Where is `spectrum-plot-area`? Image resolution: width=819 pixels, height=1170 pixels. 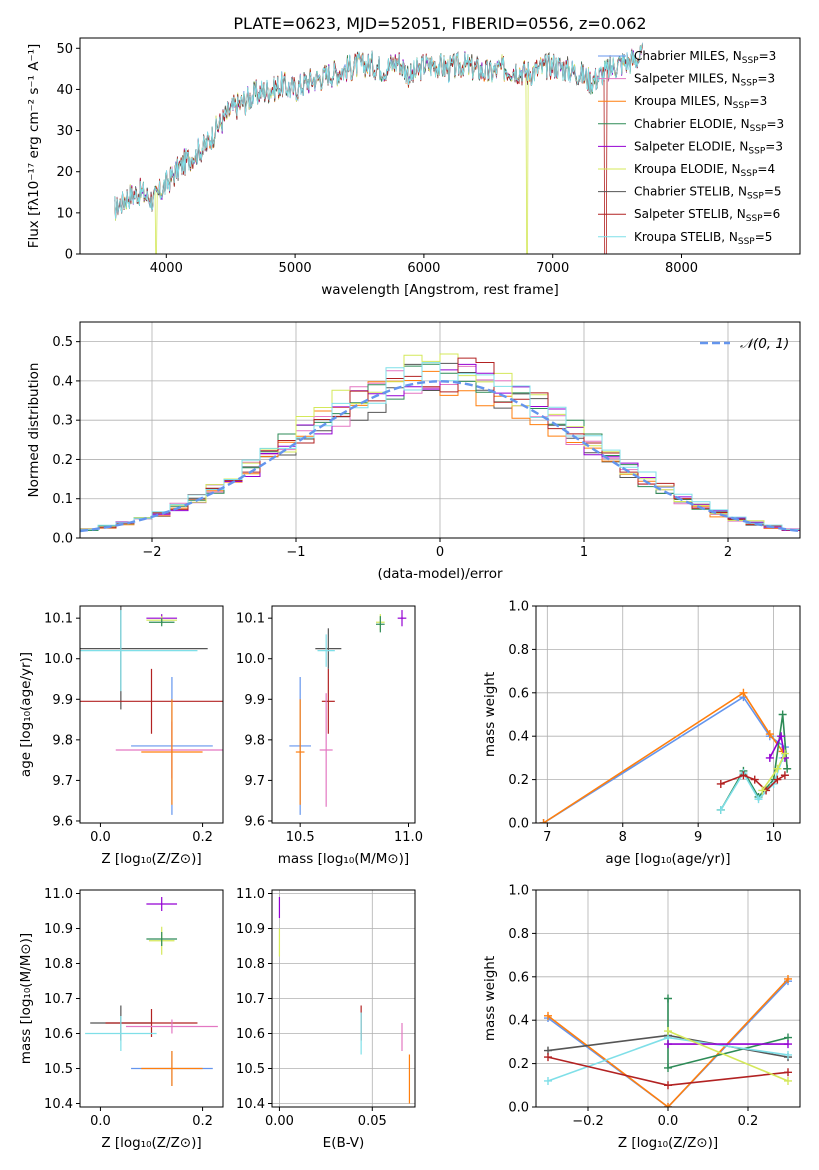 spectrum-plot-area is located at coordinates (378, 148).